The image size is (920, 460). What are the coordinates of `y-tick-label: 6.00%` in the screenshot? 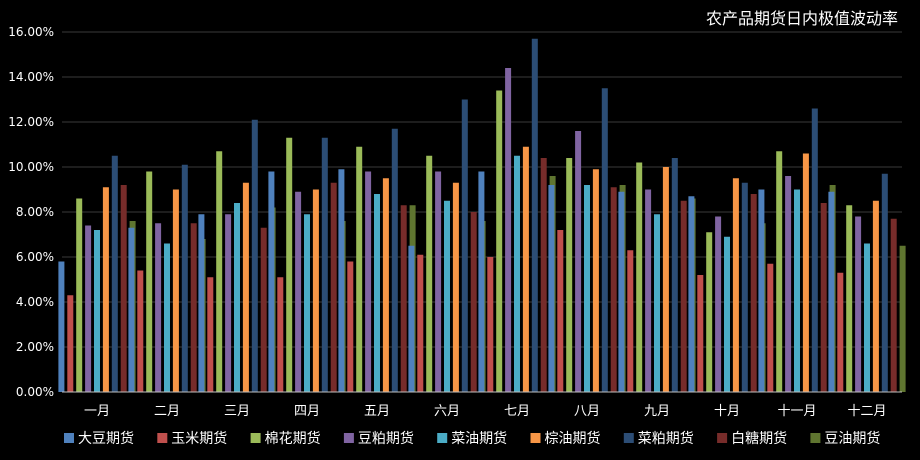 It's located at (35, 257).